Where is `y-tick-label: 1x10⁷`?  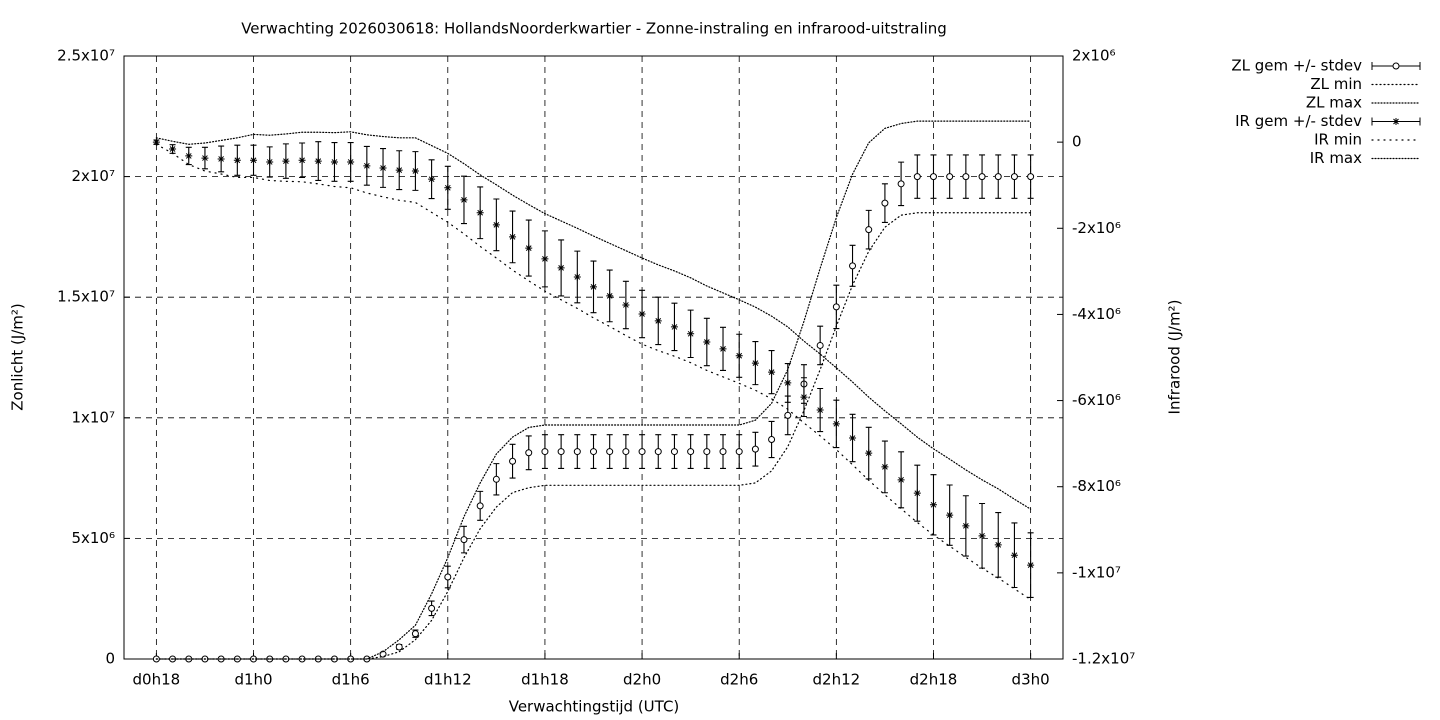 y-tick-label: 1x10⁷ is located at coordinates (93, 417).